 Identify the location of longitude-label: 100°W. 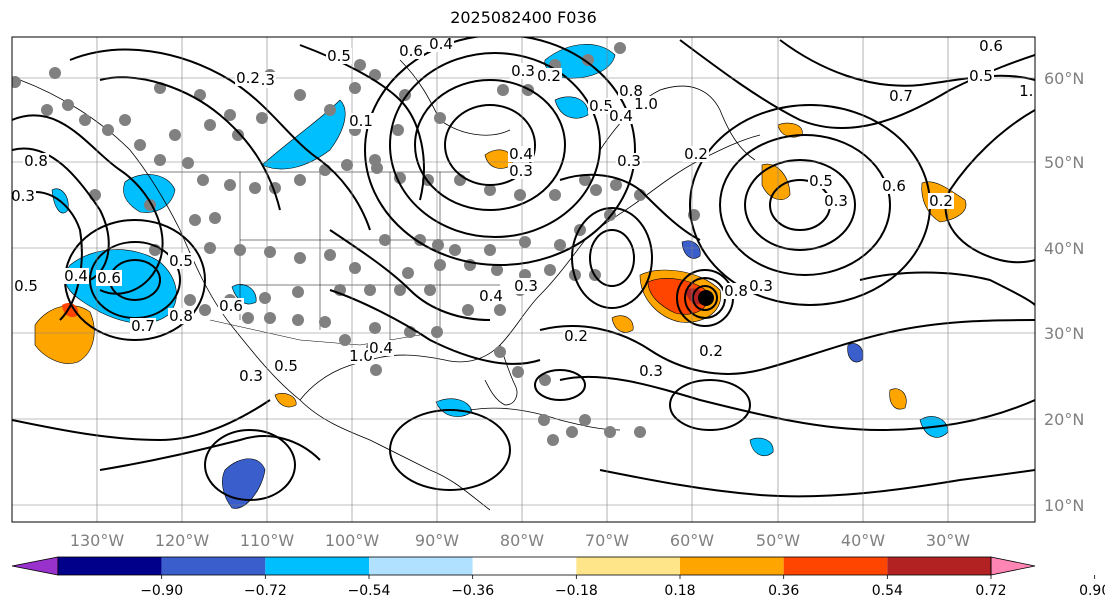
(352, 540).